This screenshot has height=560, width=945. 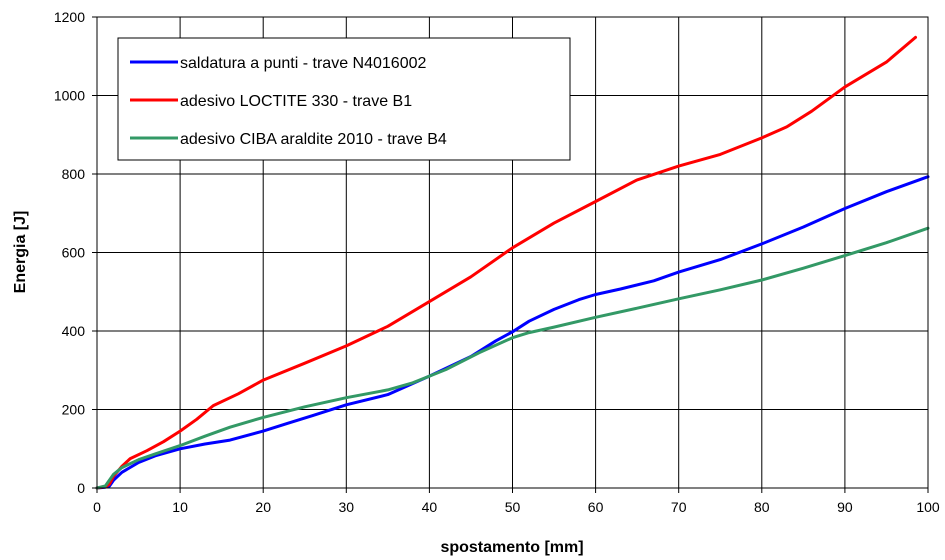 What do you see at coordinates (679, 507) in the screenshot?
I see `x-tick-label: 70` at bounding box center [679, 507].